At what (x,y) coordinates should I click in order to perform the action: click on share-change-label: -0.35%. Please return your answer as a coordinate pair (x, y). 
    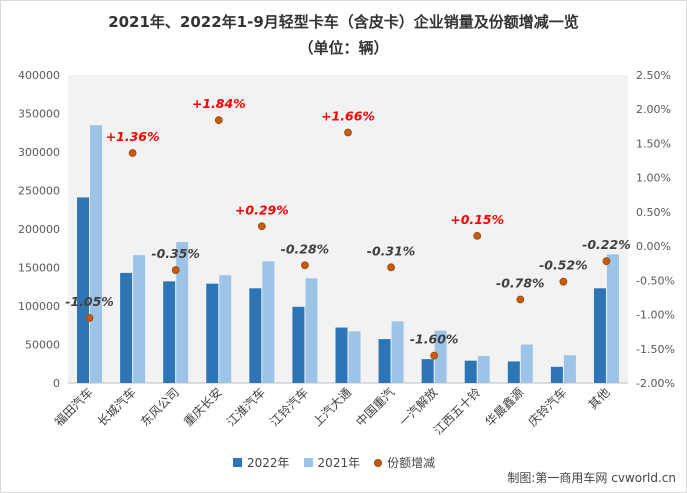
    Looking at the image, I should click on (175, 253).